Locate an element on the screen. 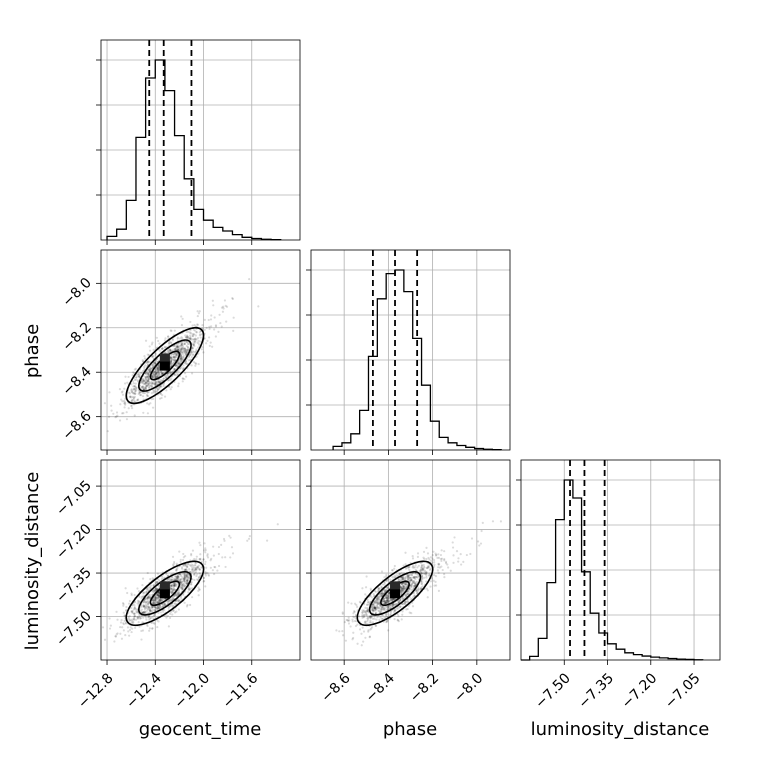  panel-geocent-time-vs-geocent-time is located at coordinates (198, 142).